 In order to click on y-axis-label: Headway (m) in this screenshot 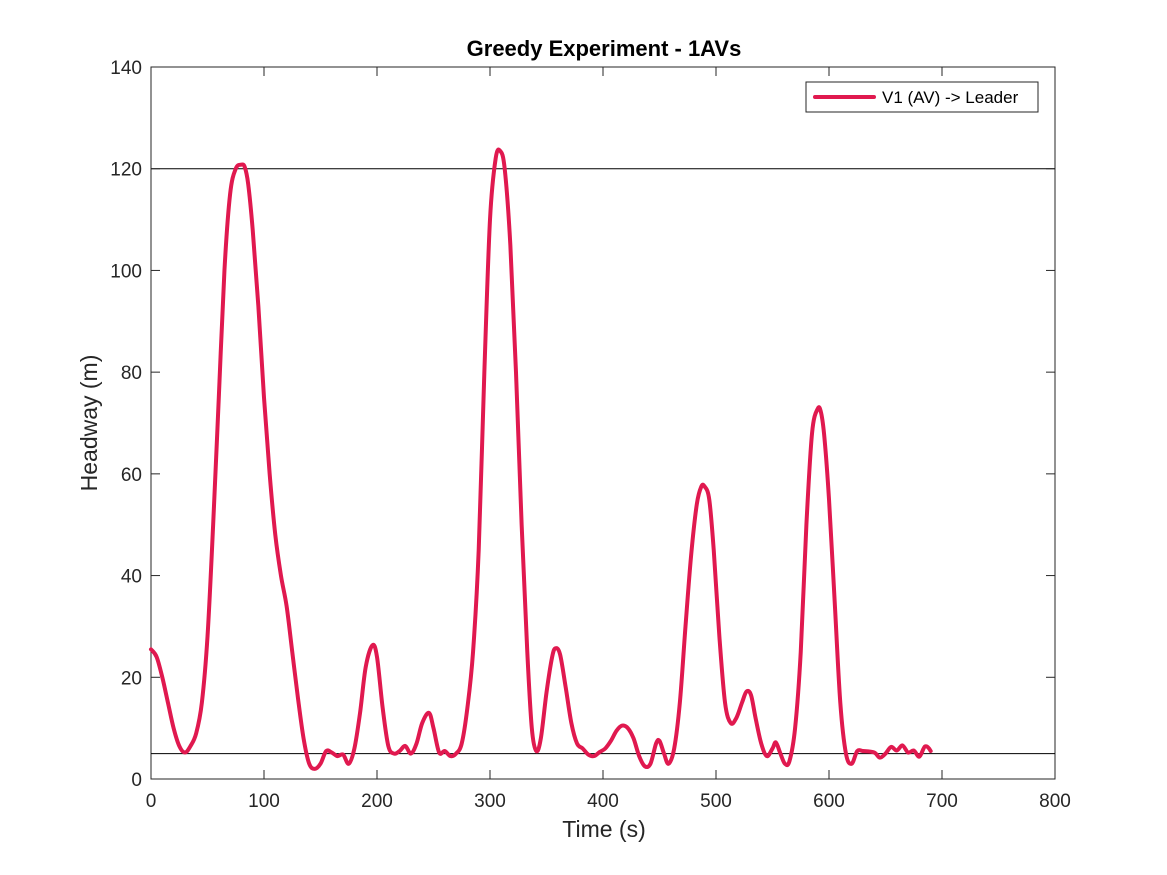, I will do `click(89, 423)`.